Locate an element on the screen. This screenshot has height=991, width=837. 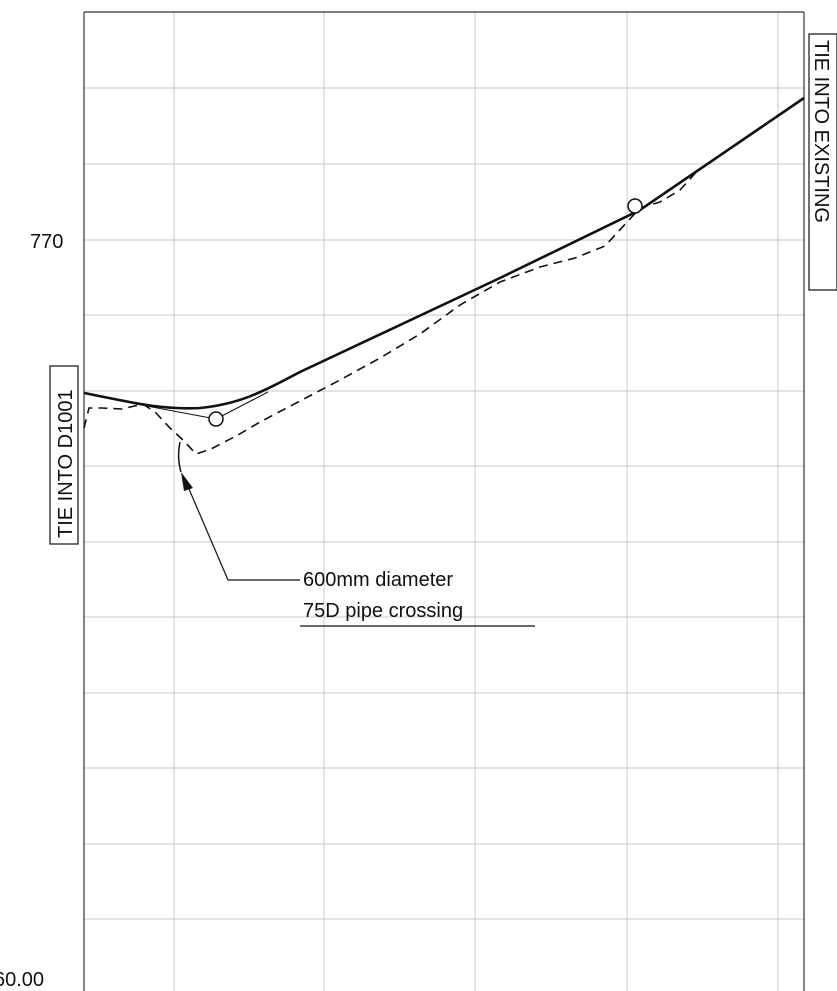
elevation-label-upper: 770 is located at coordinates (46, 242).